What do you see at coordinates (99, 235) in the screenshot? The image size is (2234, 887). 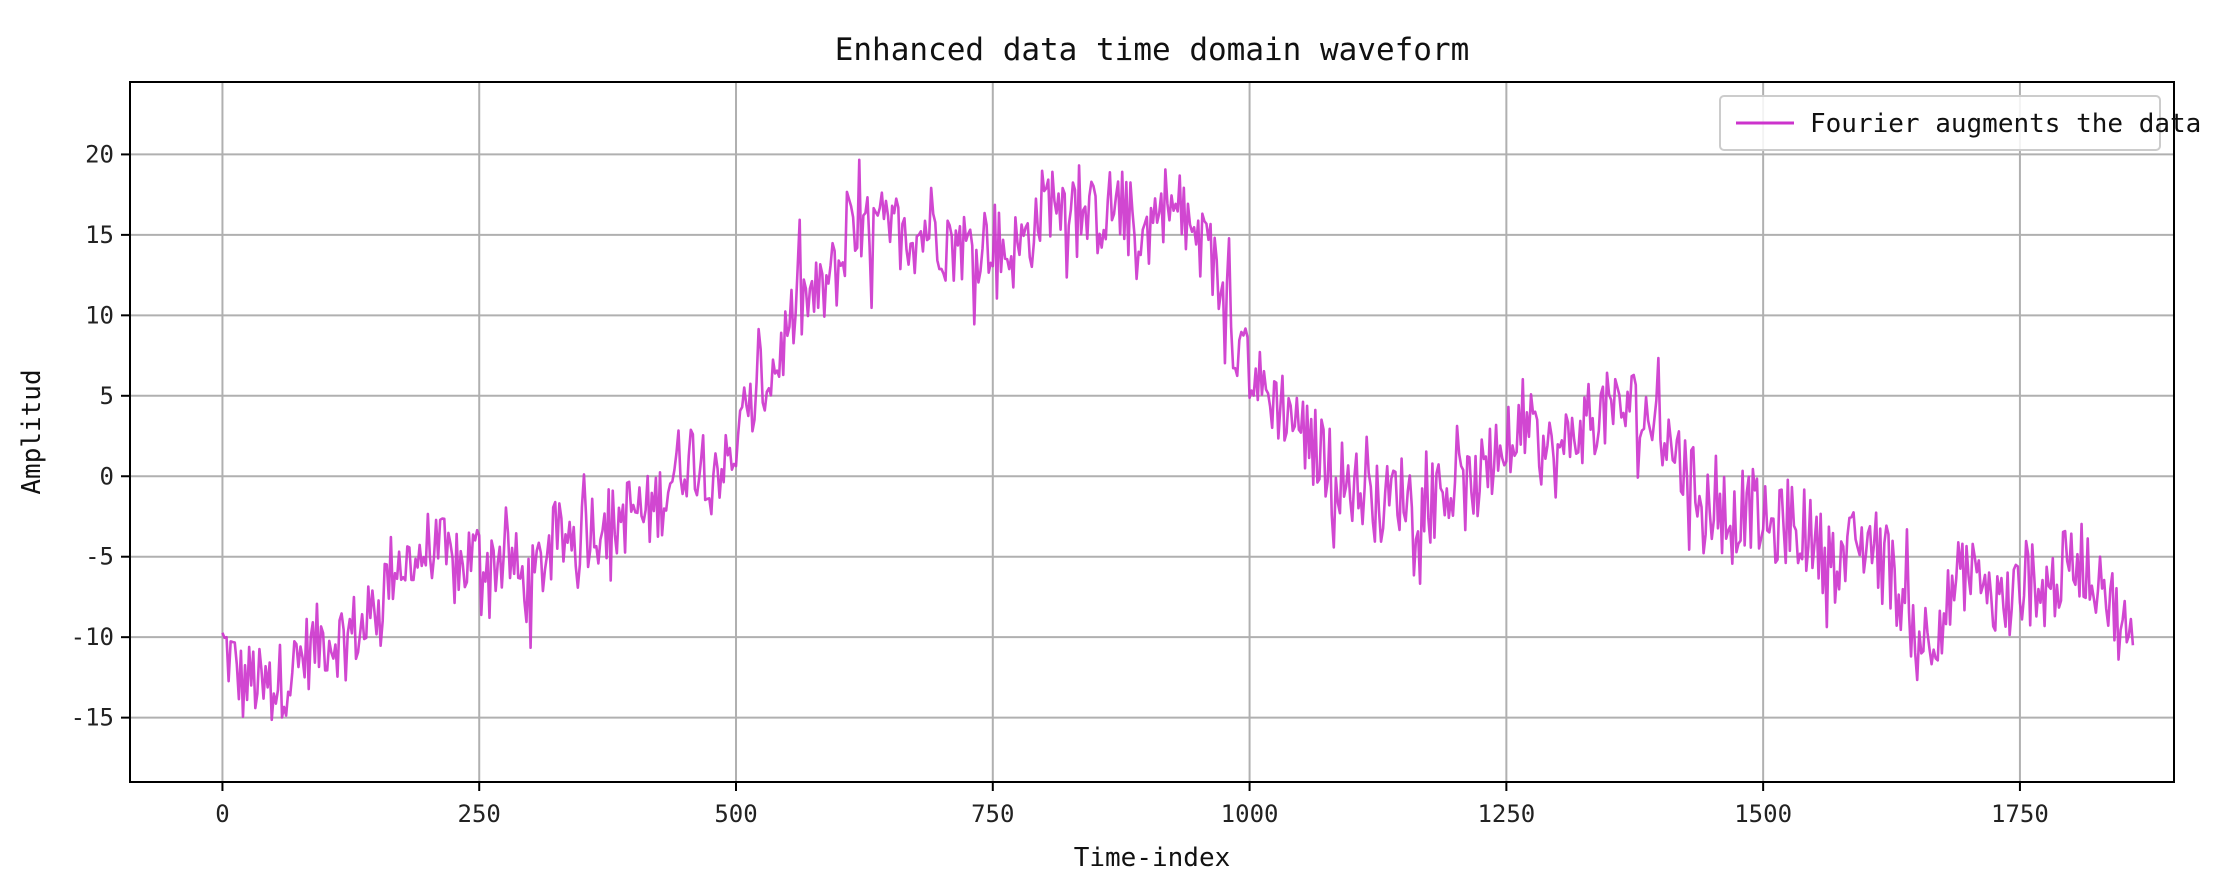 I see `y-tick-label: 15` at bounding box center [99, 235].